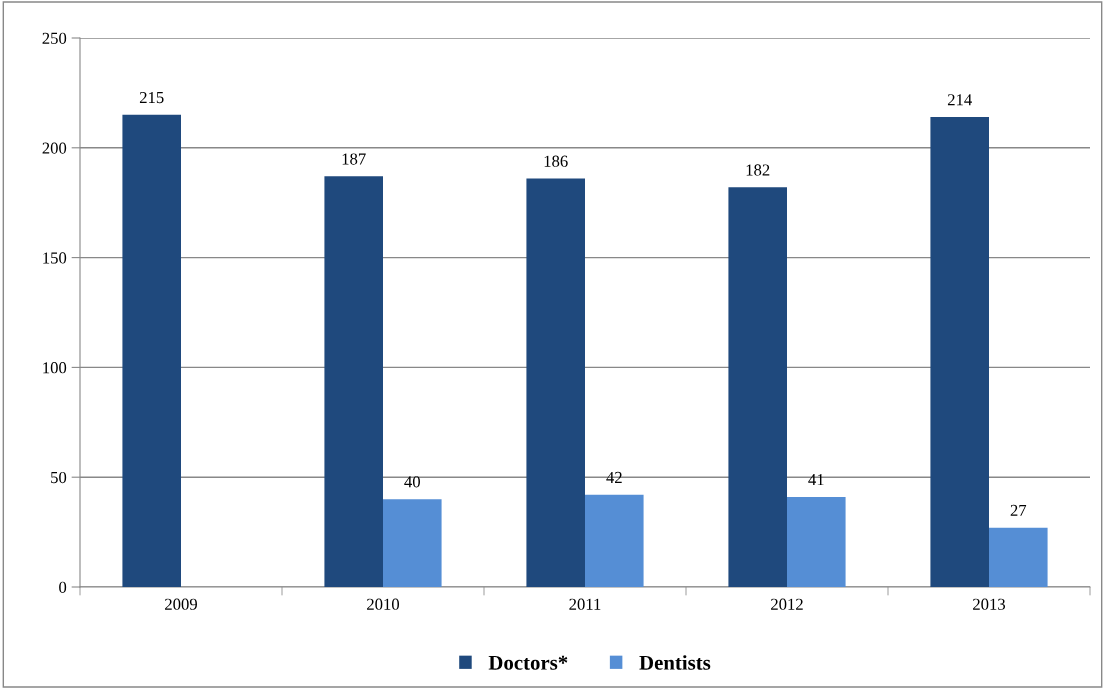 Image resolution: width=1105 pixels, height=689 pixels. I want to click on y-tick-label: 100, so click(55, 368).